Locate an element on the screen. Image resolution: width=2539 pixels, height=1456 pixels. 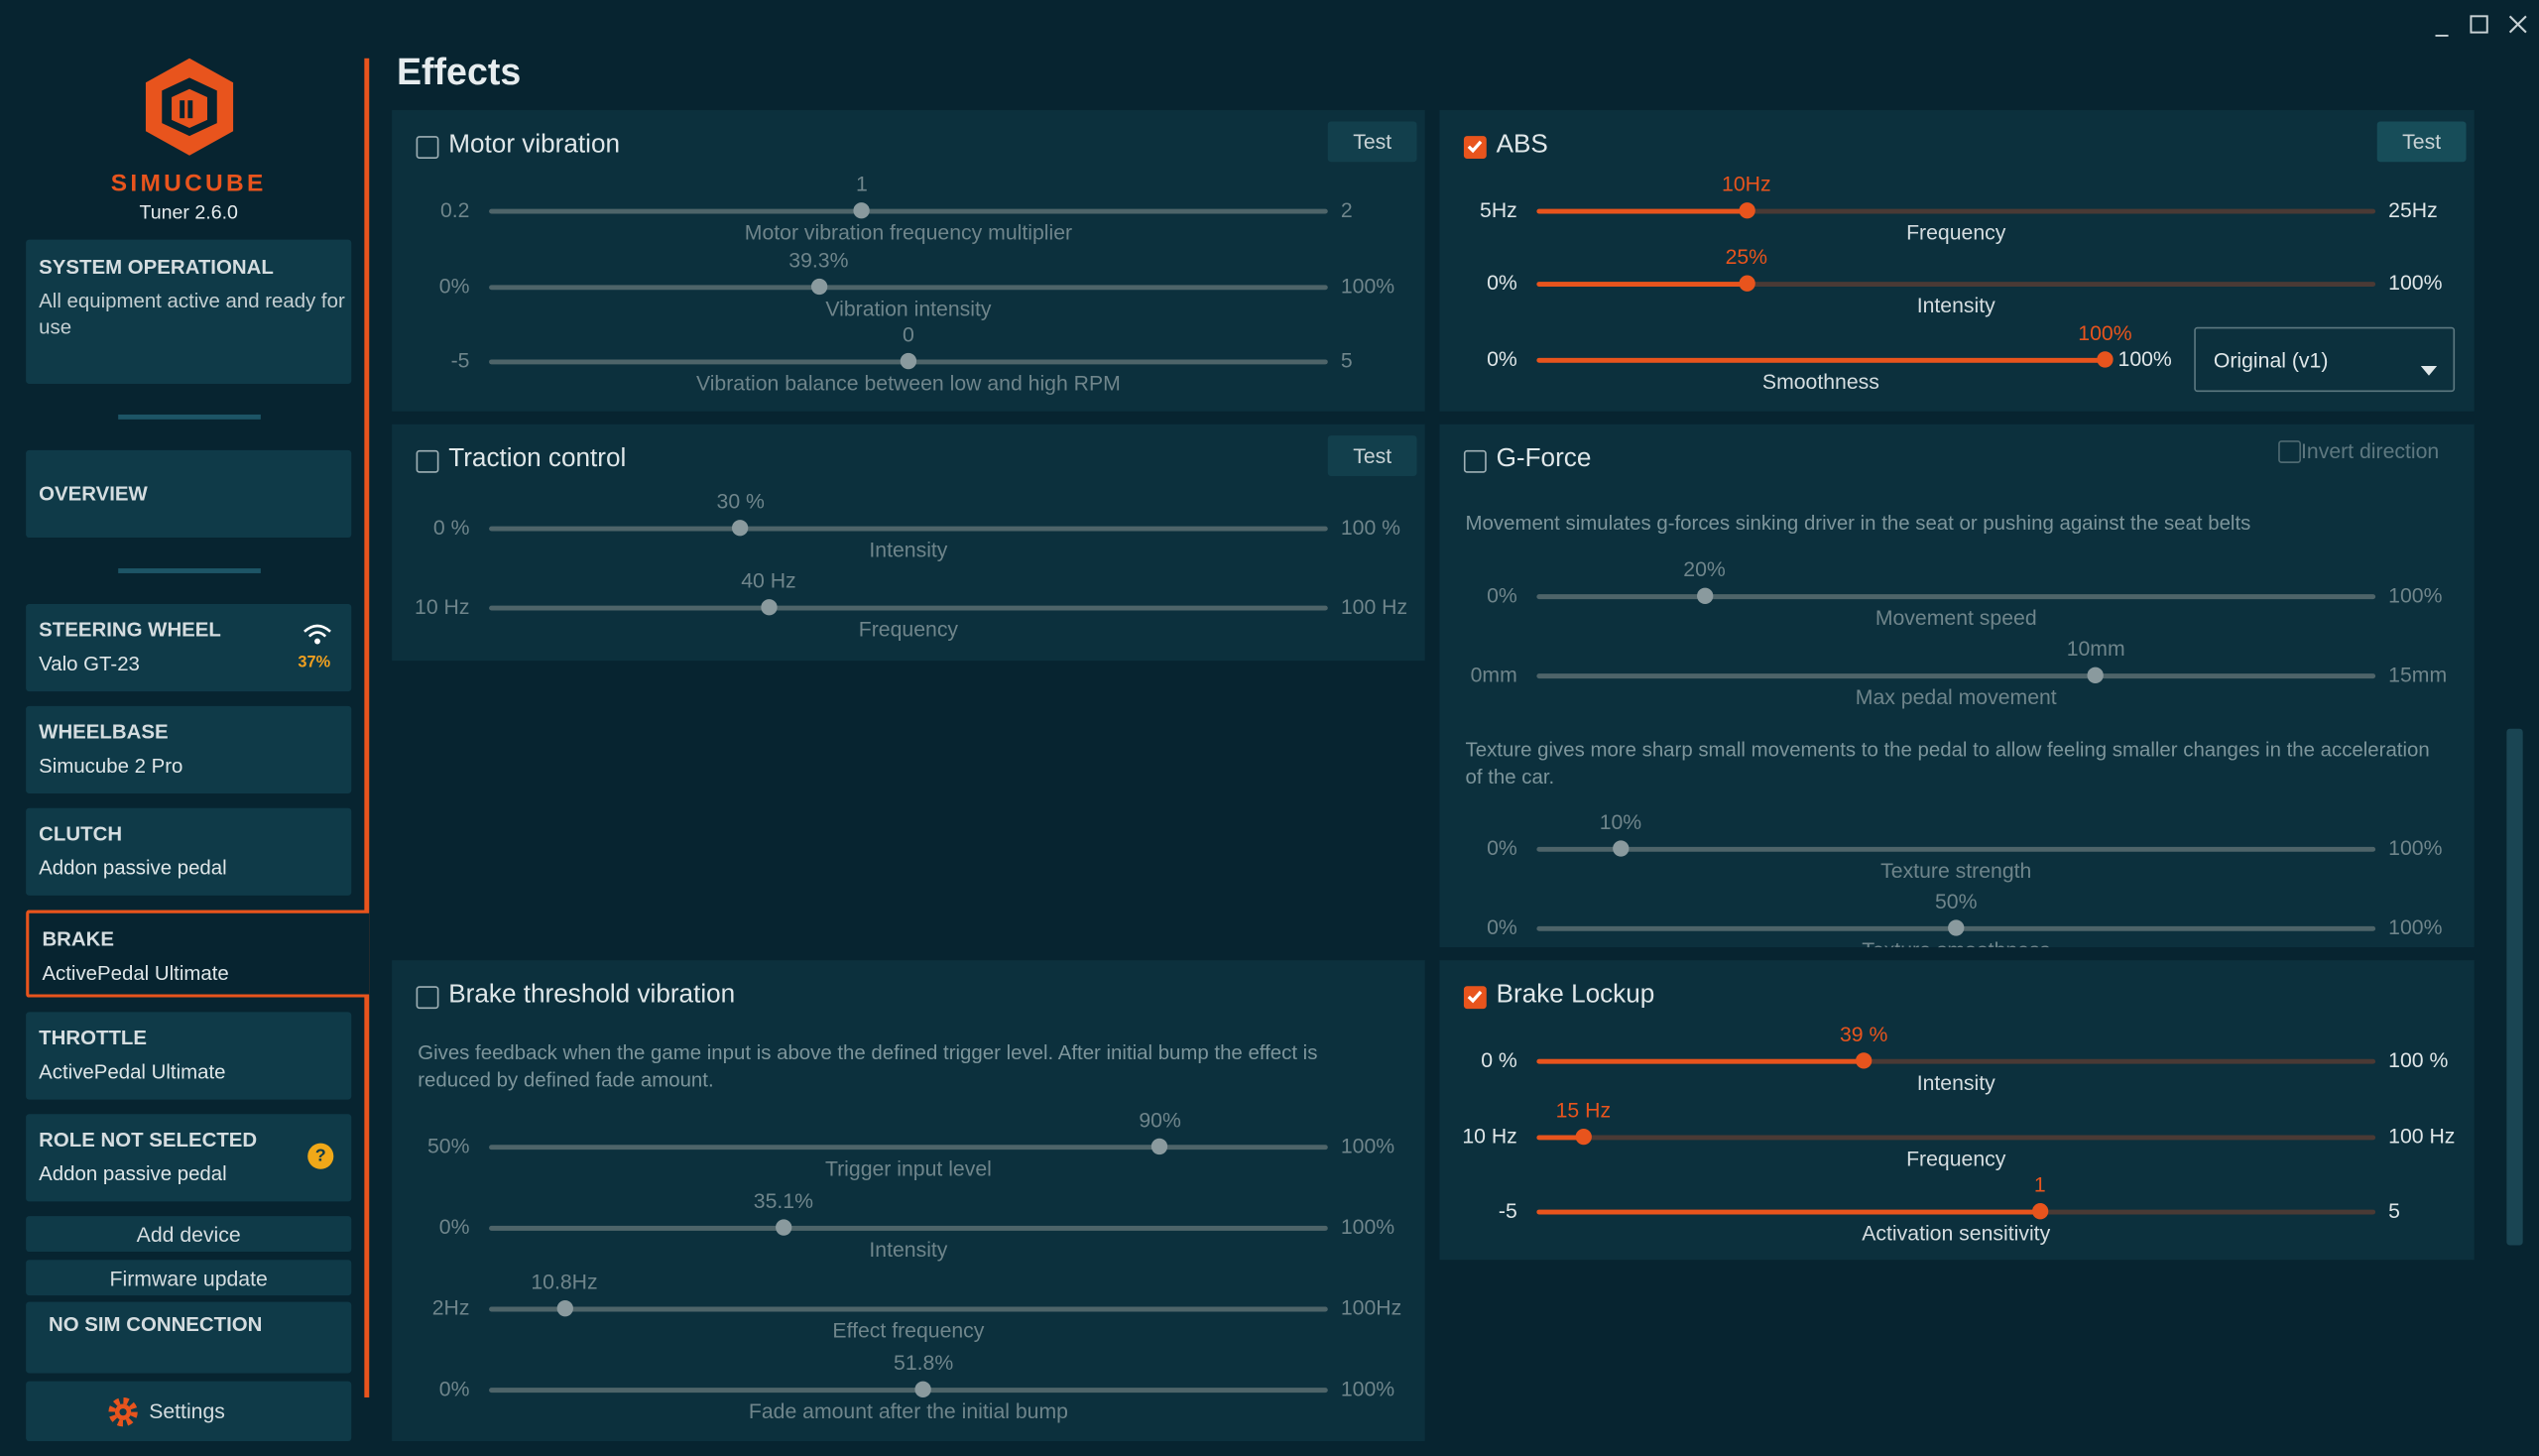
dropdown: Original (v1) is located at coordinates (2325, 359).